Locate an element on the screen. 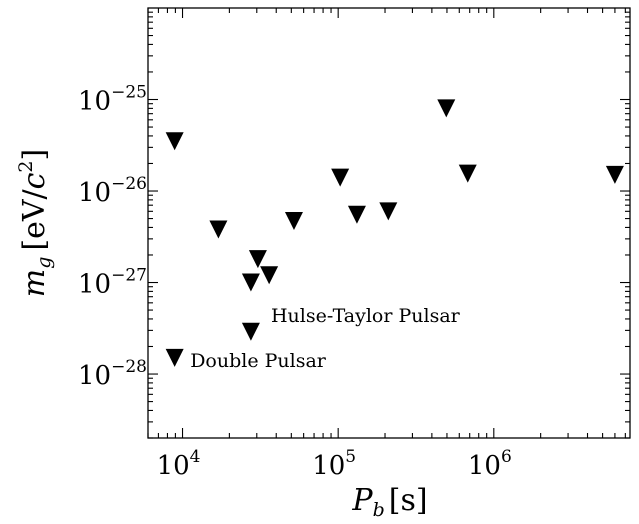  x-tick-label: 10⁶ is located at coordinates (490, 464).